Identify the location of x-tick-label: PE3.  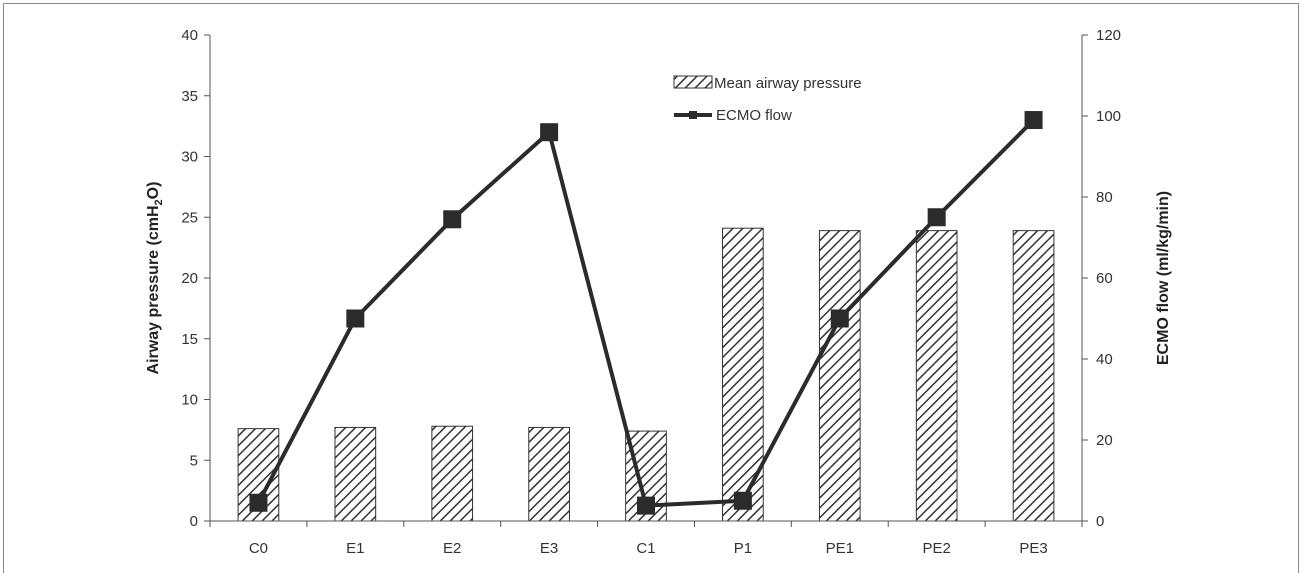
(1033, 548).